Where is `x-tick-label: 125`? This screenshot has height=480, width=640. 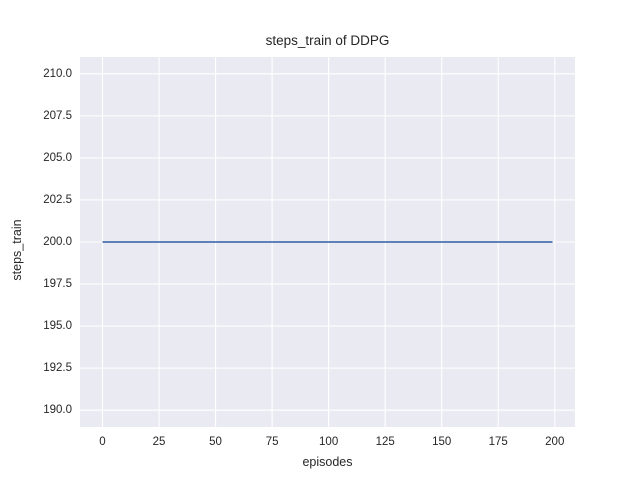 x-tick-label: 125 is located at coordinates (385, 442).